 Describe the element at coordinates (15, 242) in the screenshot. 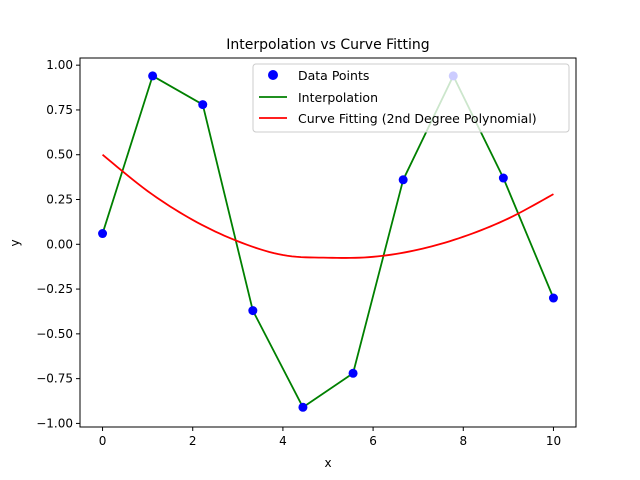

I see `y-axis-label: y` at that location.